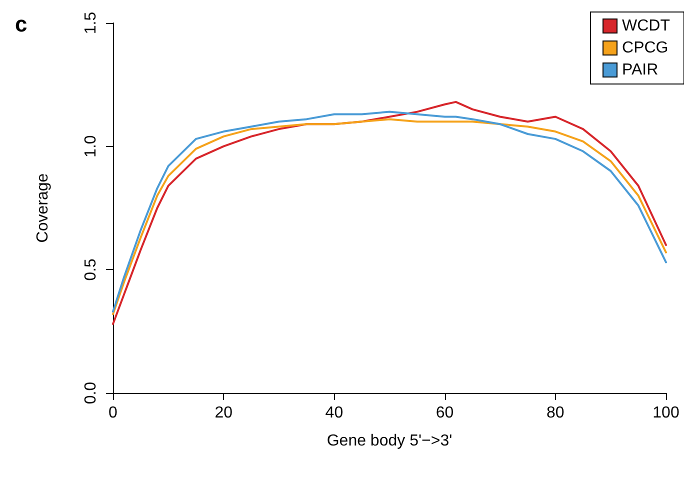 The height and width of the screenshot is (478, 692). I want to click on text: c, so click(21, 24).